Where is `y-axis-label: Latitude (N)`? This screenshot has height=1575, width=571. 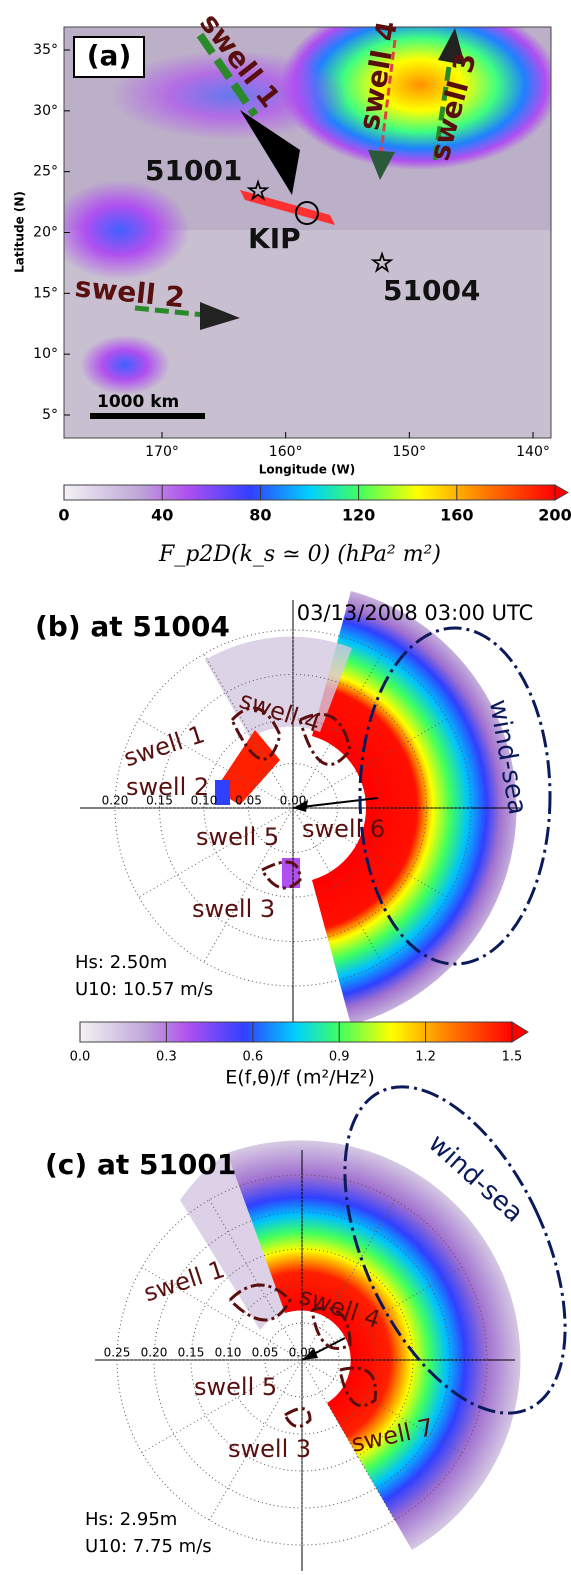
y-axis-label: Latitude (N) is located at coordinates (20, 232).